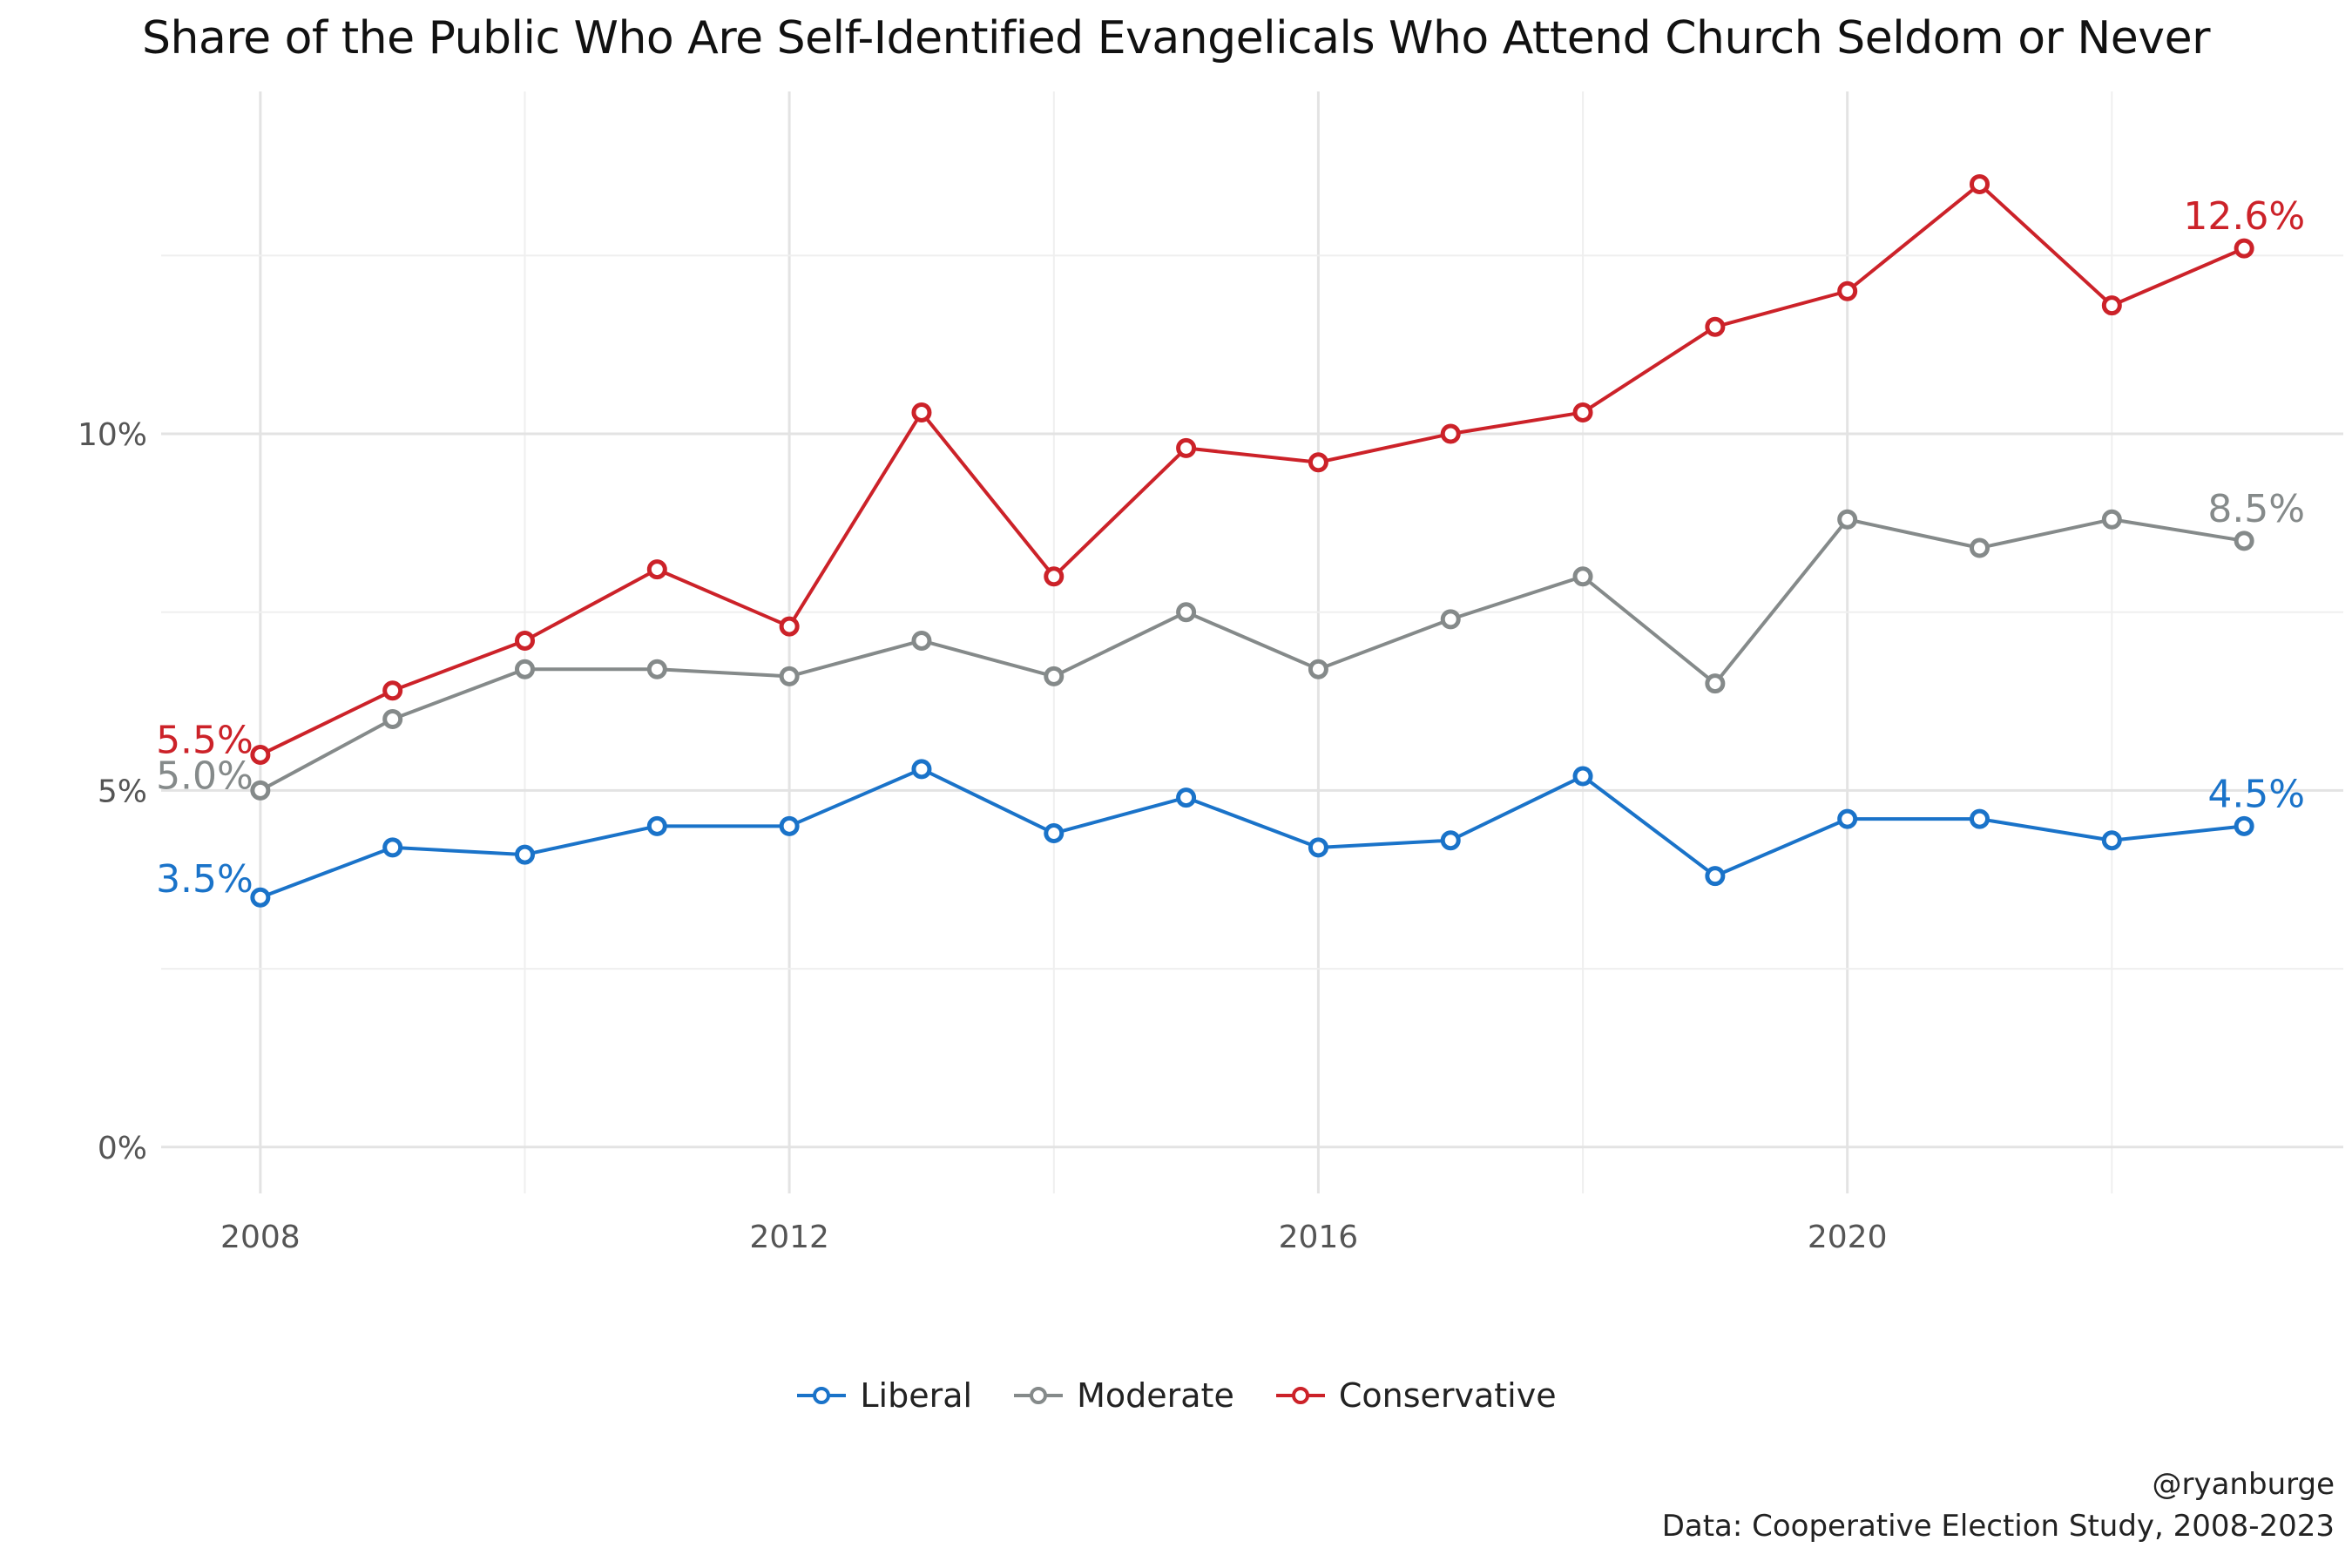 This screenshot has height=1568, width=2352. Describe the element at coordinates (122, 791) in the screenshot. I see `y-tick-label: 5%` at that location.